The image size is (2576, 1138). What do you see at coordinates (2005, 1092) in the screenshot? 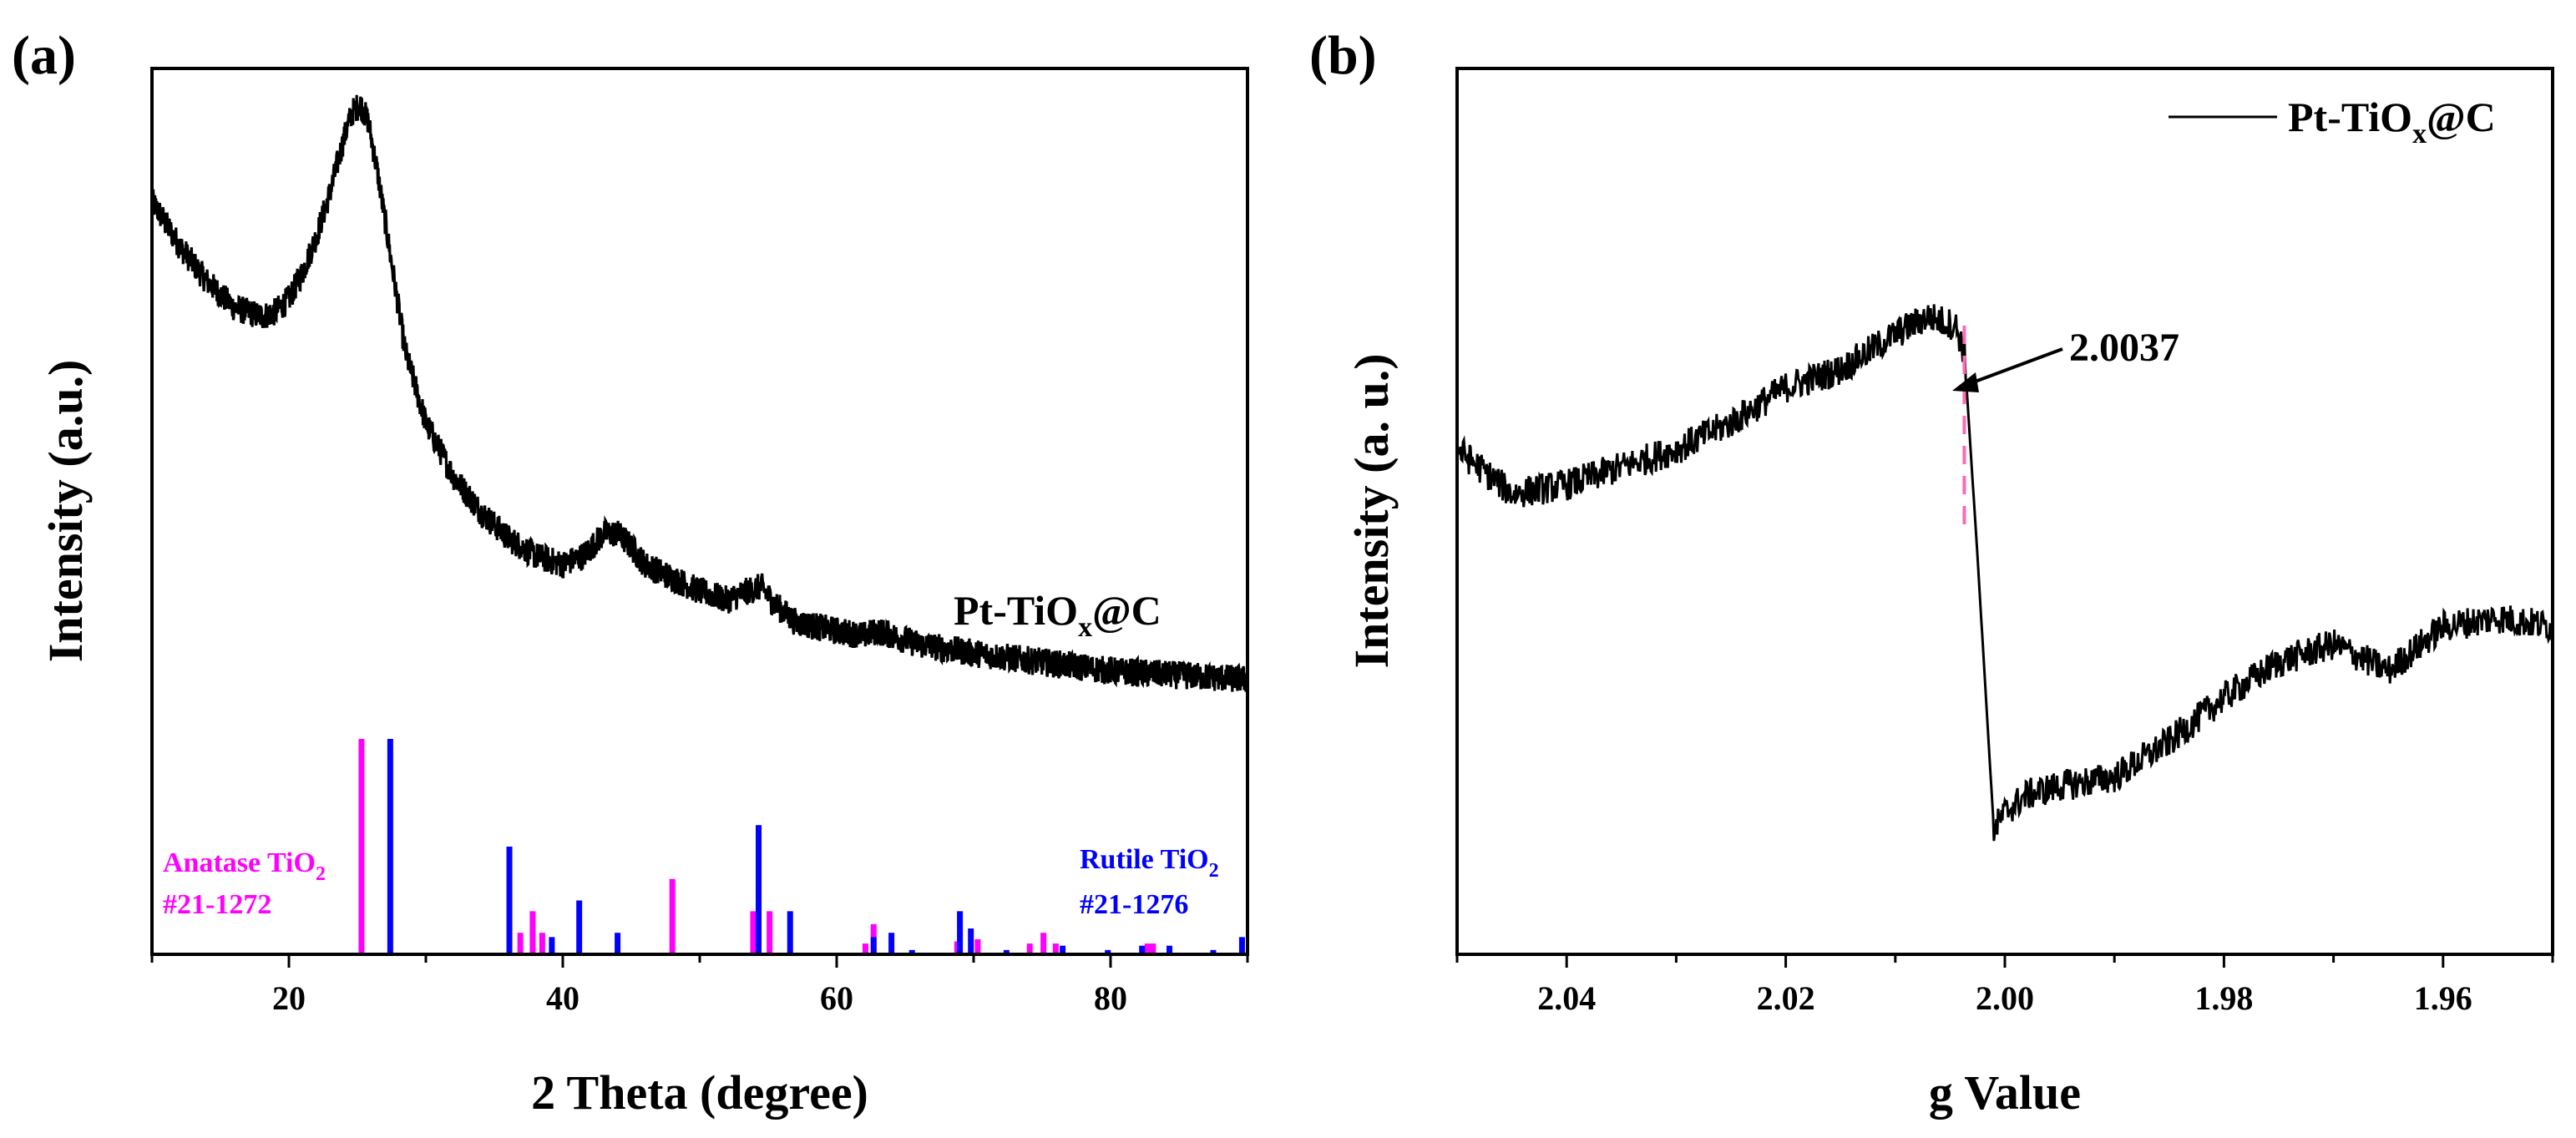
I see `x-axis-title: g Value` at bounding box center [2005, 1092].